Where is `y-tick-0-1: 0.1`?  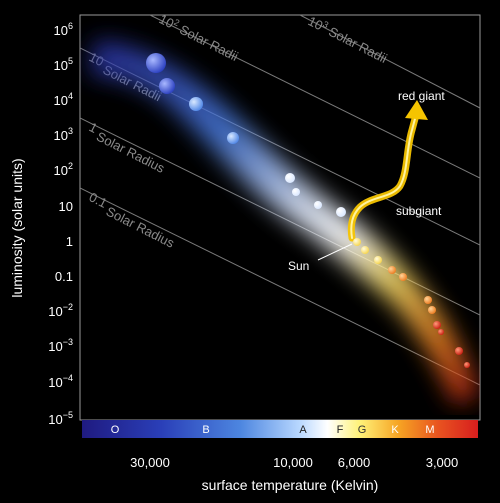 y-tick-0-1: 0.1 is located at coordinates (64, 276).